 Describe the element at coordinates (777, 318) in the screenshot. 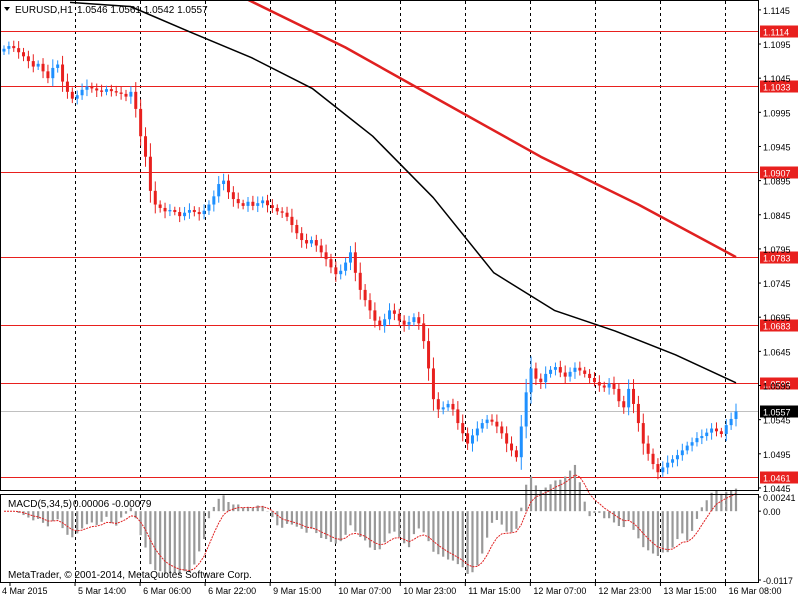

I see `price-tick-label: 1.0695` at that location.